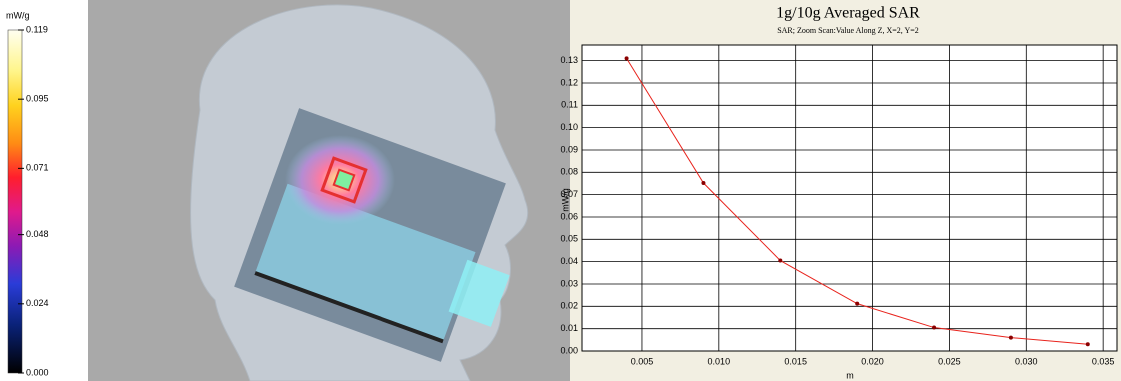 This screenshot has width=1121, height=381. Describe the element at coordinates (37, 168) in the screenshot. I see `colorbar-tick-label: 0.071` at that location.